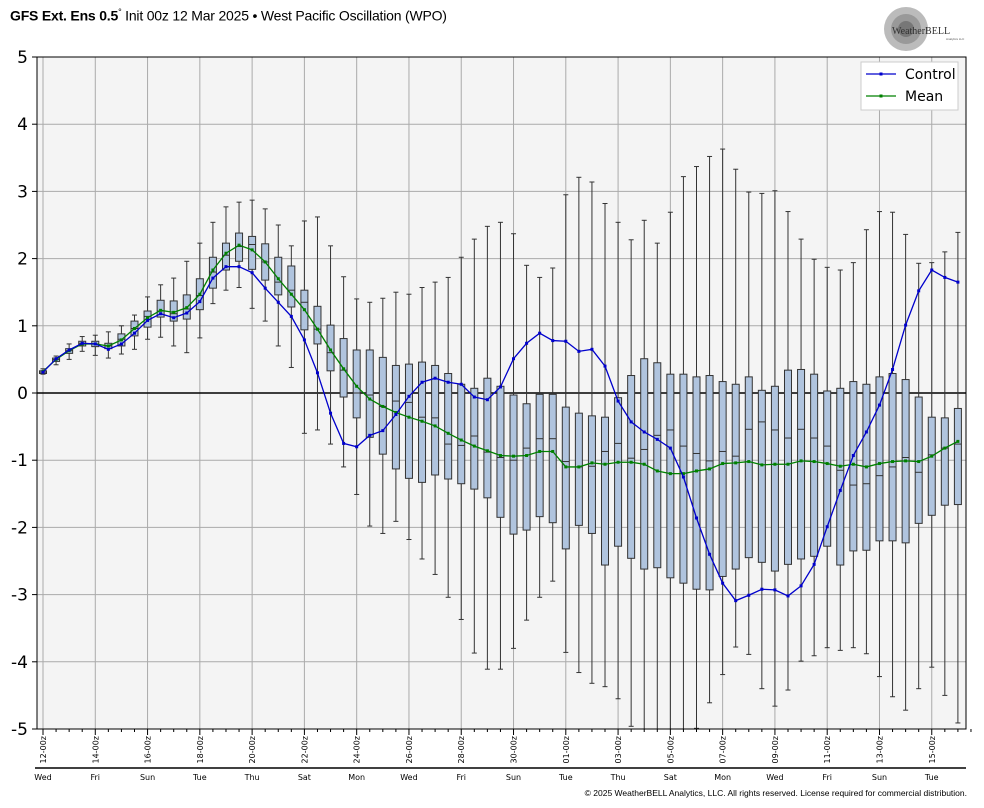 This screenshot has height=808, width=984. Describe the element at coordinates (22, 58) in the screenshot. I see `y-tick-label: 5` at that location.